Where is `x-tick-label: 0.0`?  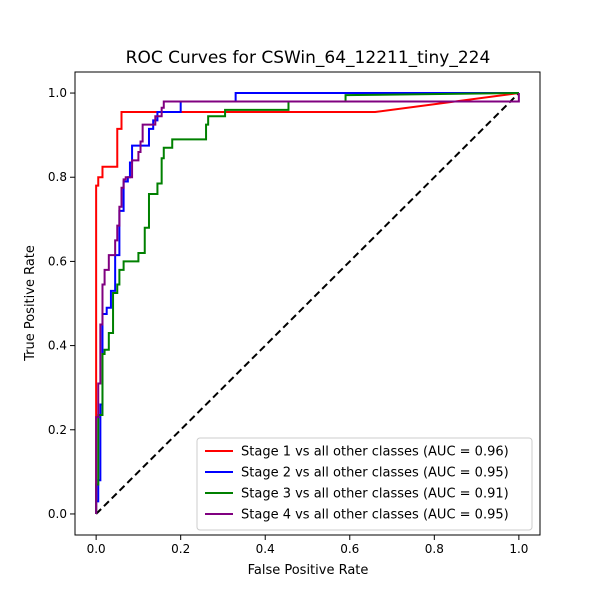
x-tick-label: 0.0 is located at coordinates (96, 549).